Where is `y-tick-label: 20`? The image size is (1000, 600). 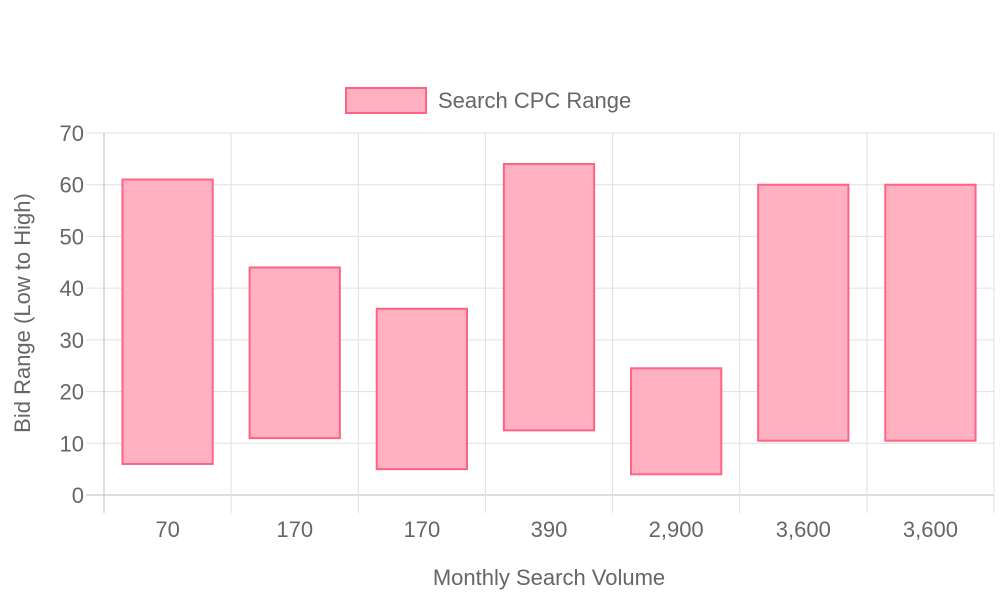
y-tick-label: 20 is located at coordinates (72, 392).